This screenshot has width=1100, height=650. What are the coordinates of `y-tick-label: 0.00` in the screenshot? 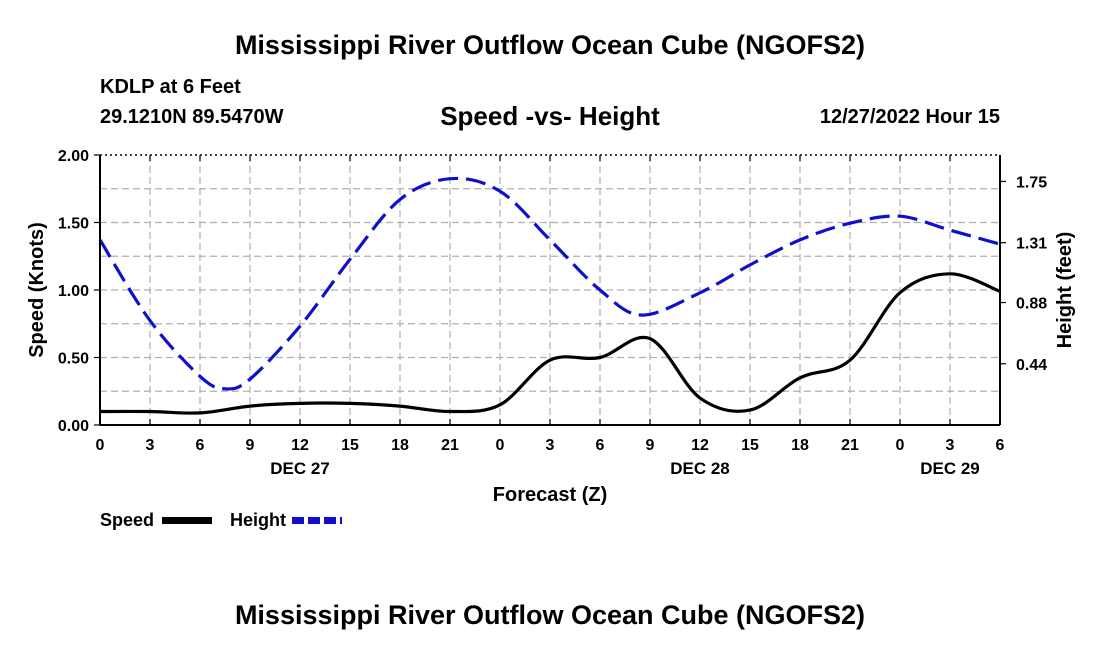 It's located at (73, 426).